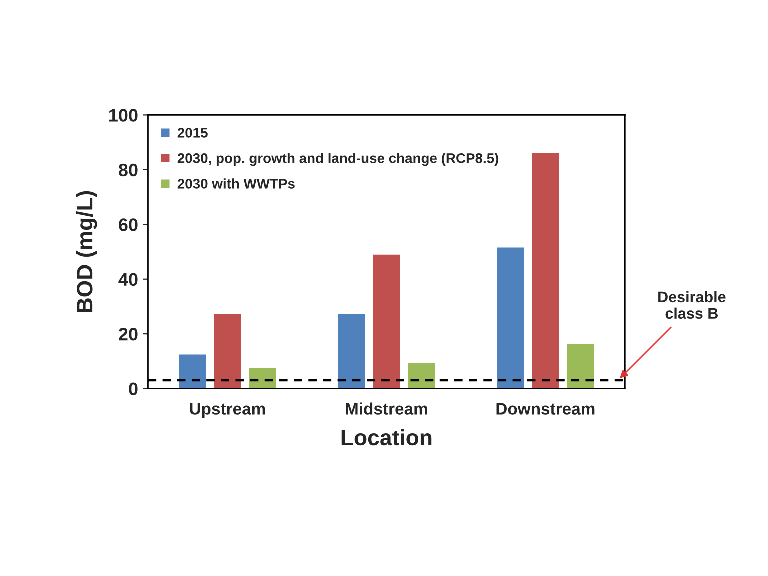 This screenshot has height=576, width=768. What do you see at coordinates (387, 408) in the screenshot?
I see `x-tick-label: Midstream` at bounding box center [387, 408].